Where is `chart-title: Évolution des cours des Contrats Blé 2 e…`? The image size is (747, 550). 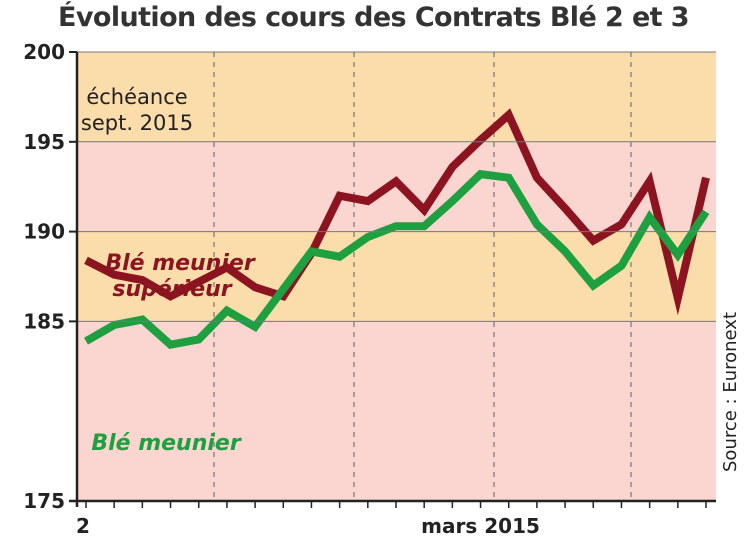
chart-title: Évolution des cours des Contrats Blé 2 e… is located at coordinates (374, 17).